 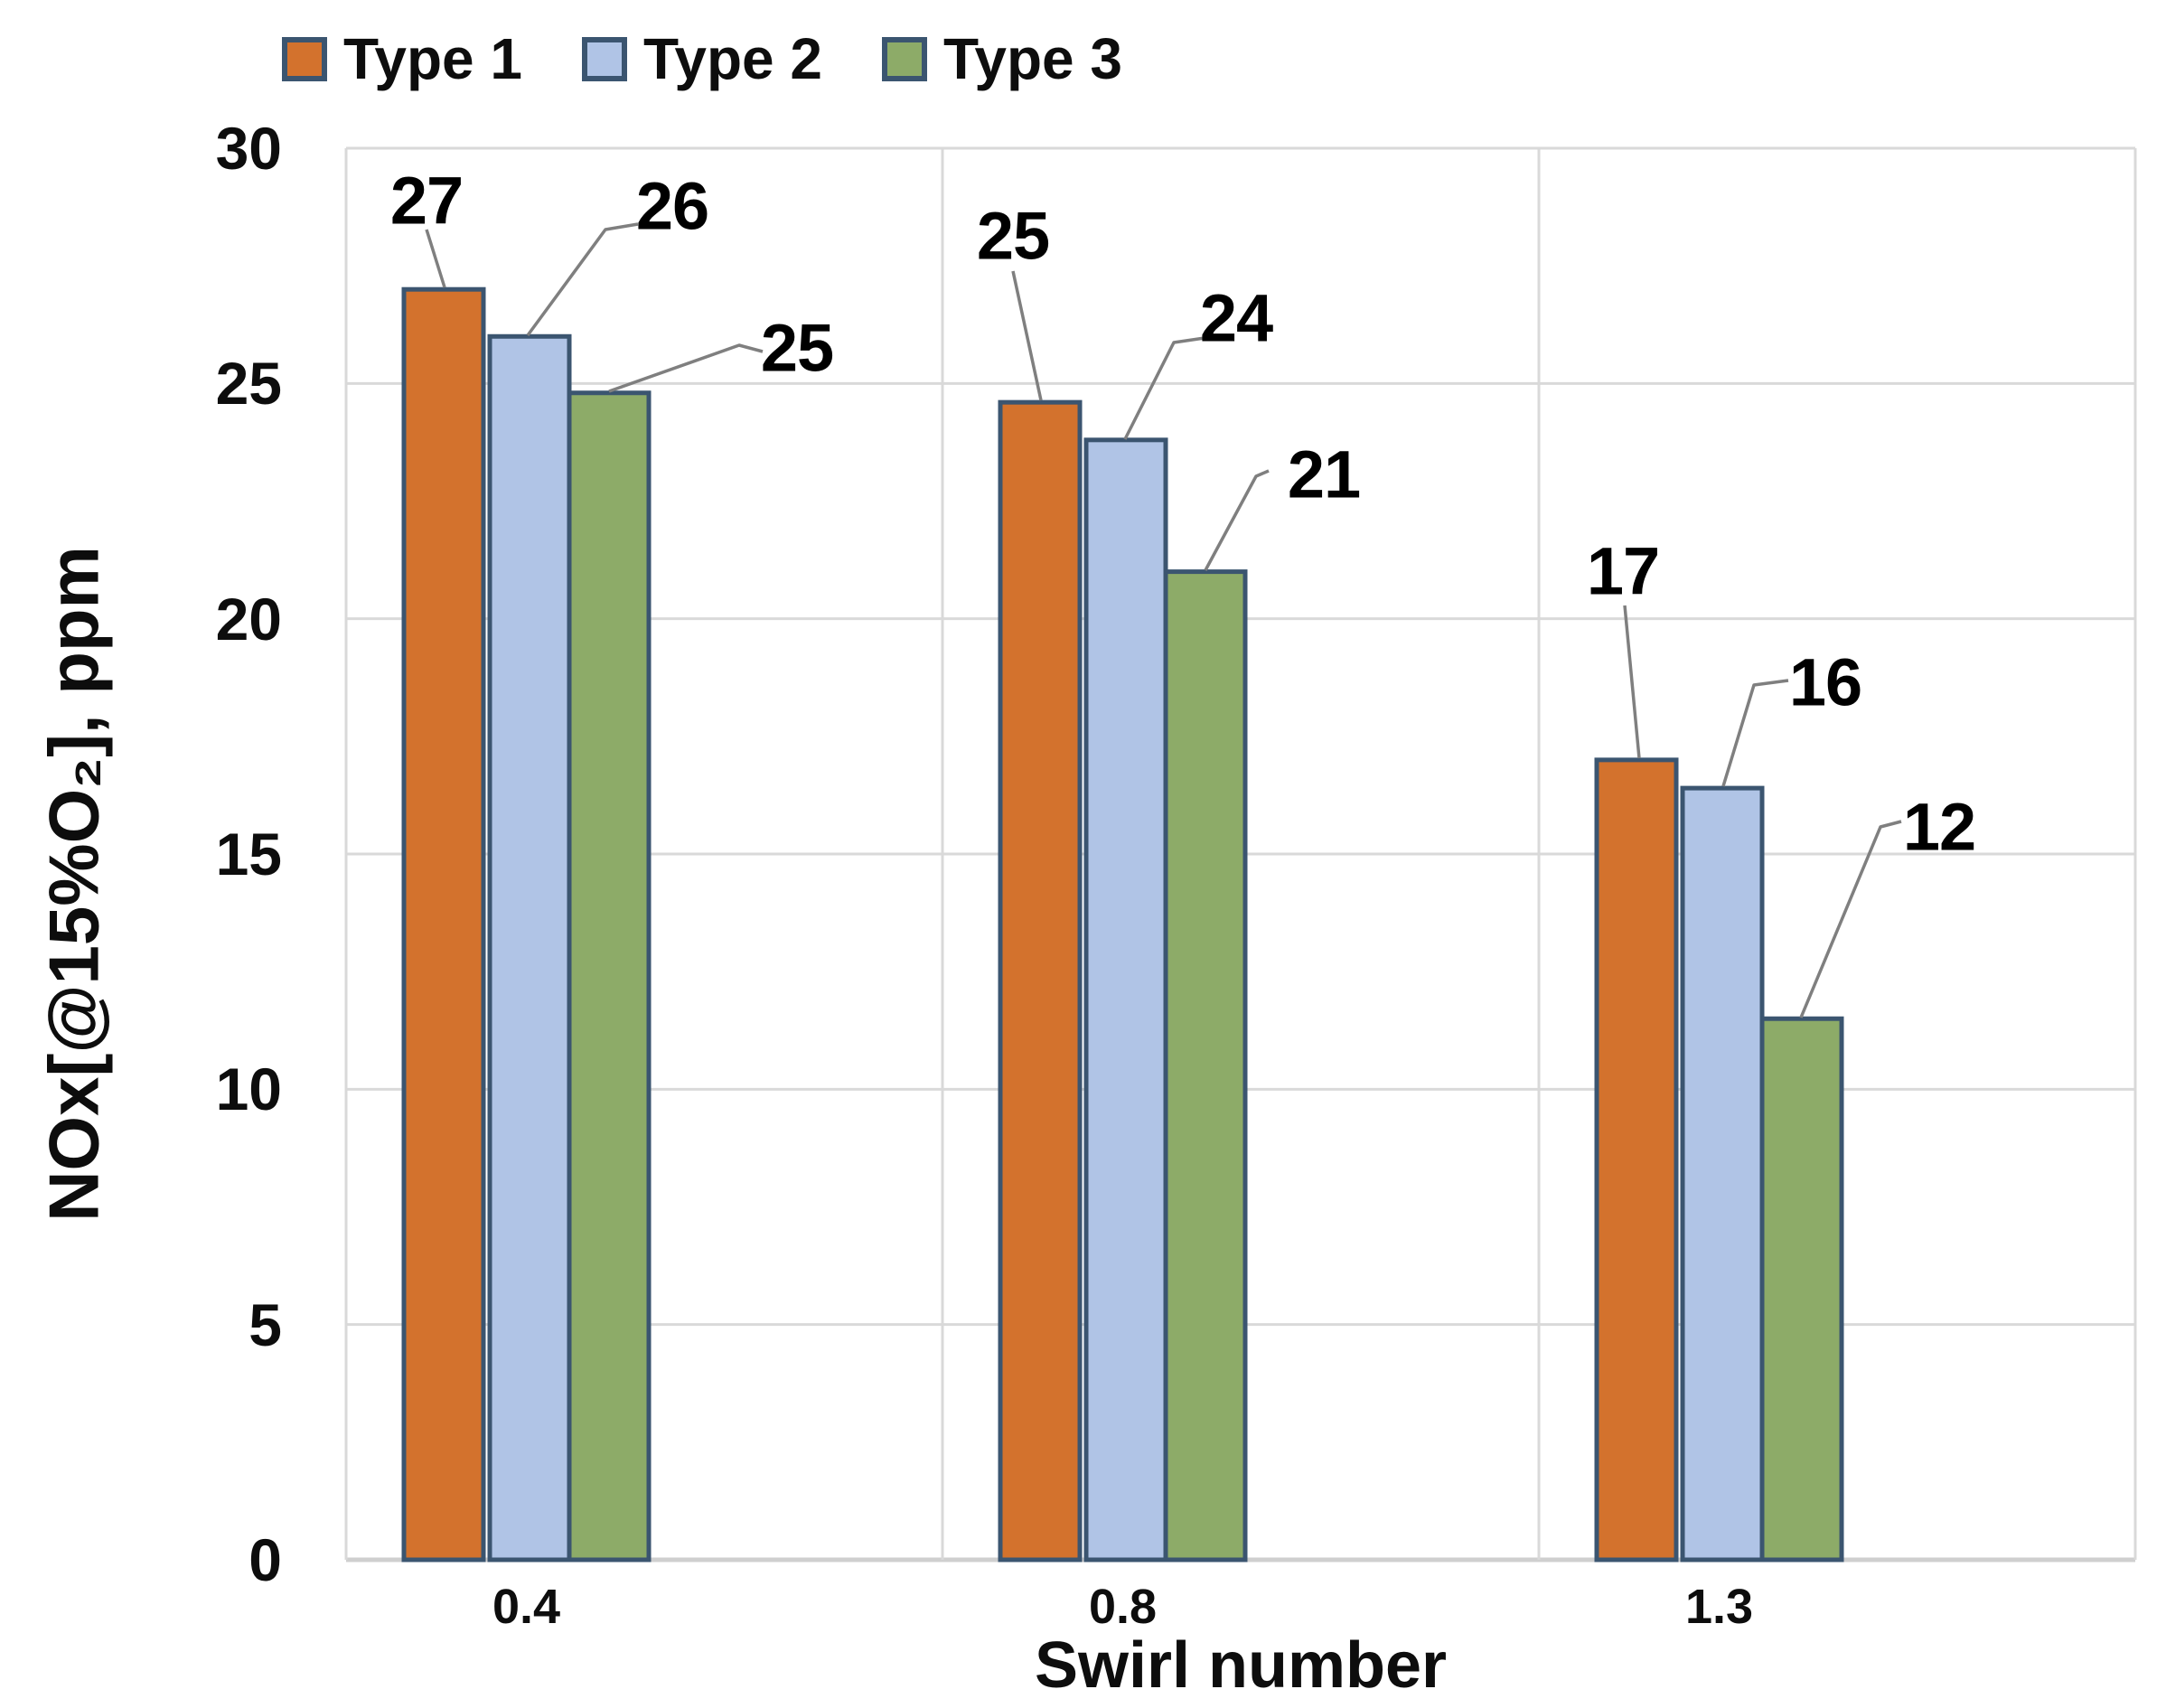 What do you see at coordinates (435, 258) in the screenshot?
I see `leader-line-type1-swirl0.4` at bounding box center [435, 258].